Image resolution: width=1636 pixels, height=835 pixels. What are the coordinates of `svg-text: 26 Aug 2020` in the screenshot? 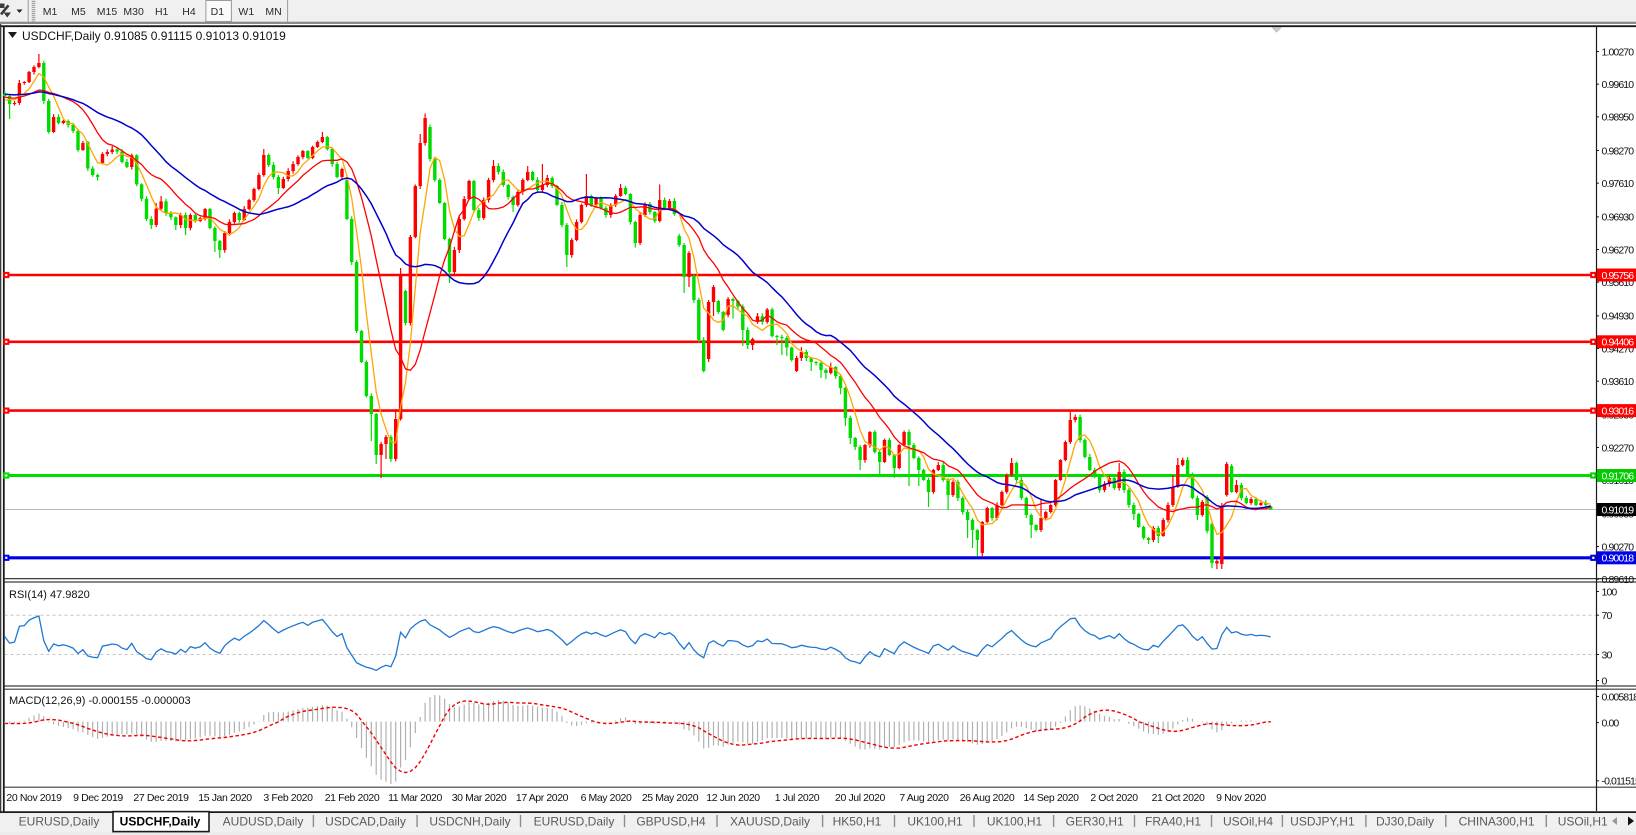 It's located at (987, 798).